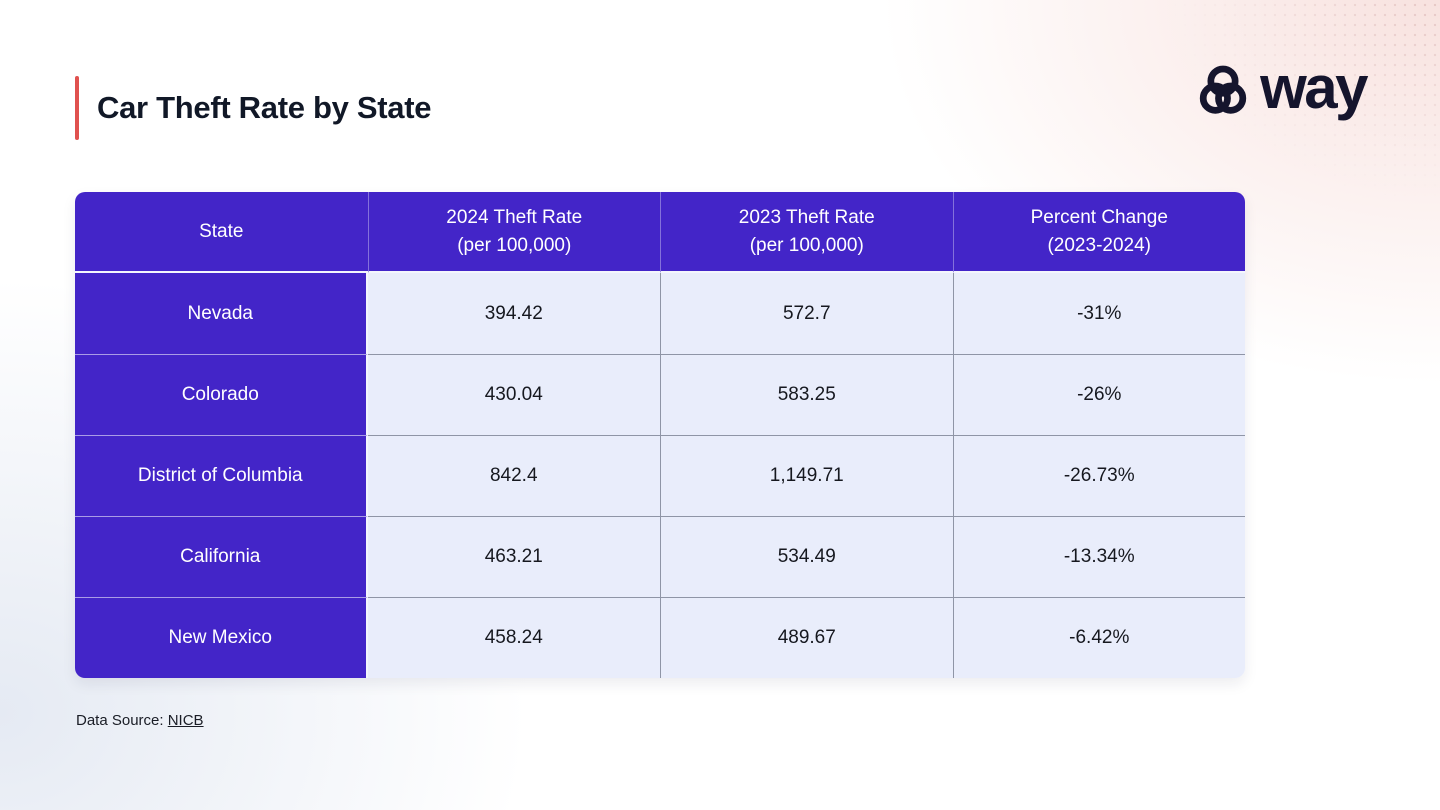 This screenshot has height=810, width=1440. I want to click on column-header: Percent Change (2023-2024), so click(1098, 232).